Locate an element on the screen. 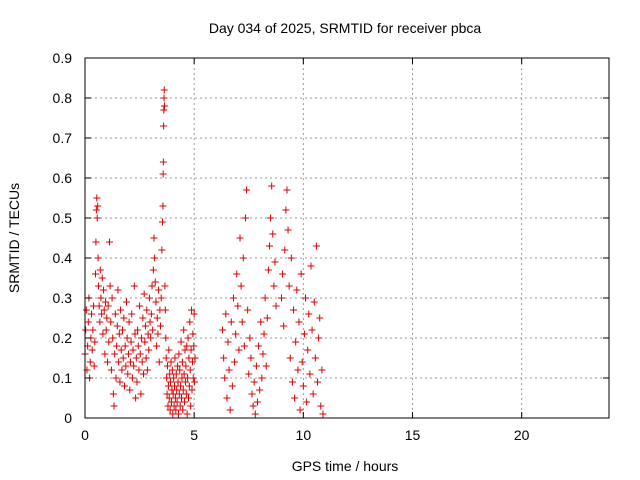 Image resolution: width=640 pixels, height=480 pixels. y-tick-label: 0.5 is located at coordinates (63, 218).